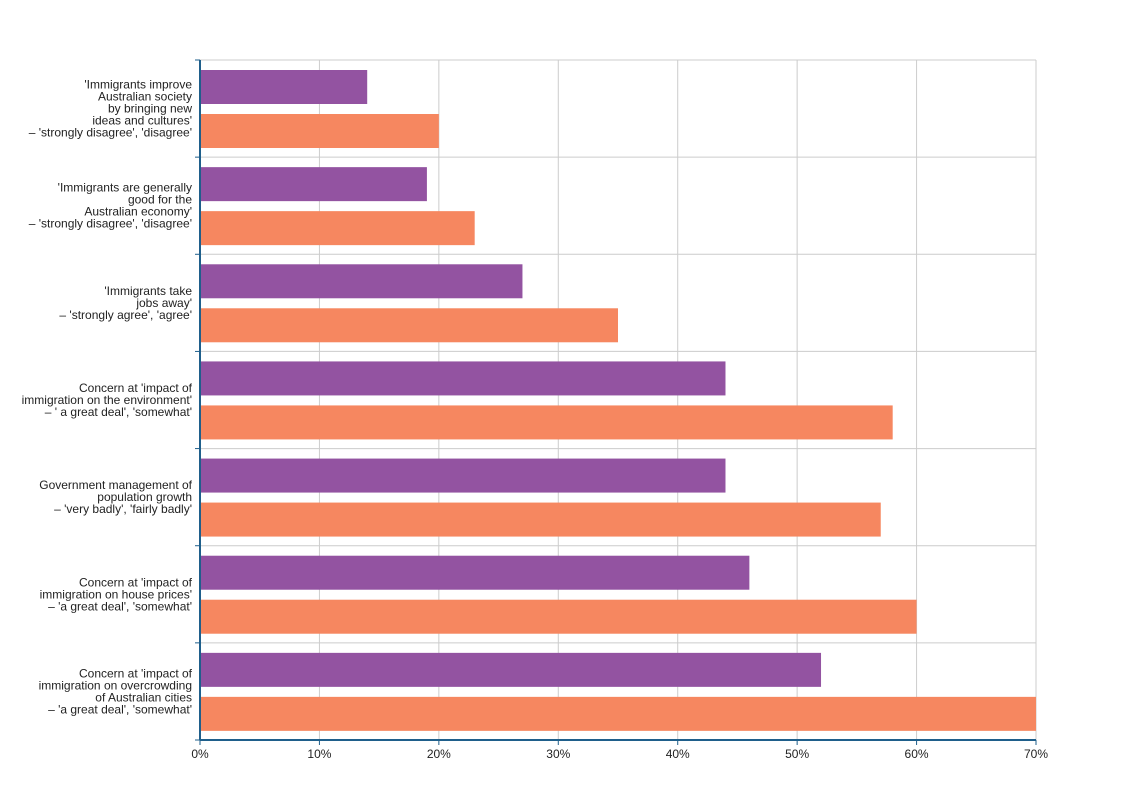  What do you see at coordinates (118, 412) in the screenshot?
I see `category-label-line: – ' a great deal', 'somewhat'` at bounding box center [118, 412].